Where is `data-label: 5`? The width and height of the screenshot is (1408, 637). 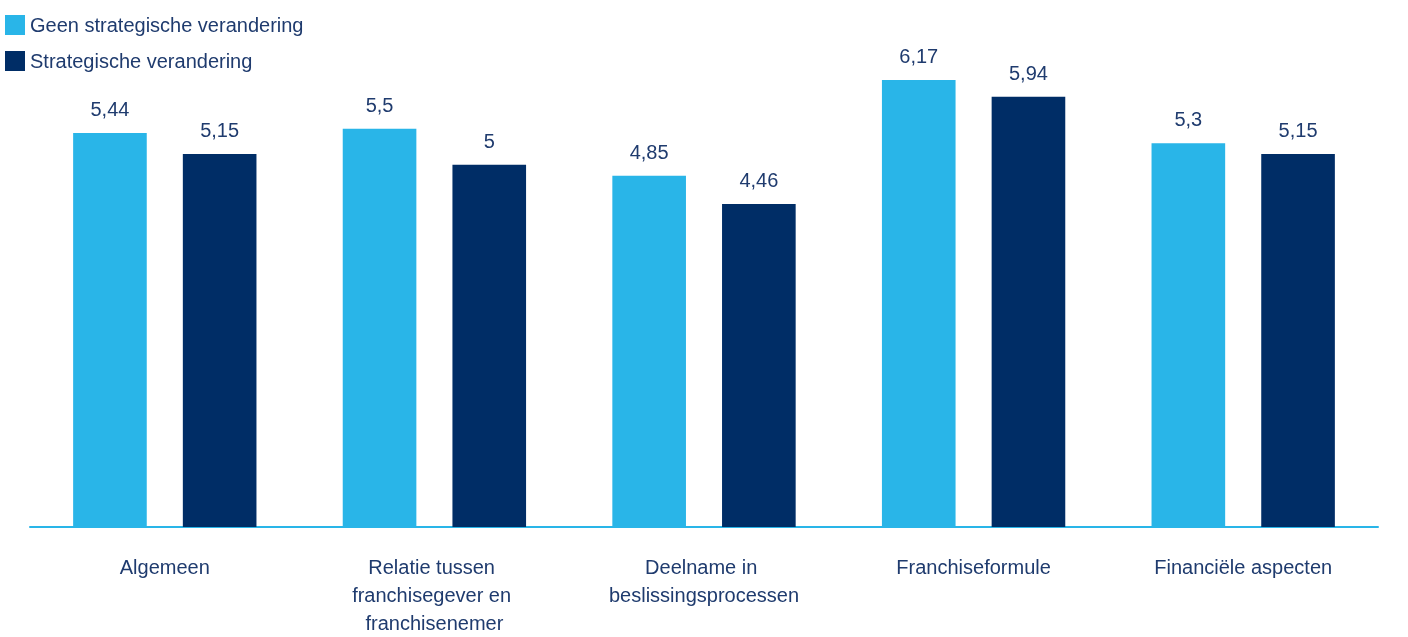
data-label: 5 is located at coordinates (489, 140).